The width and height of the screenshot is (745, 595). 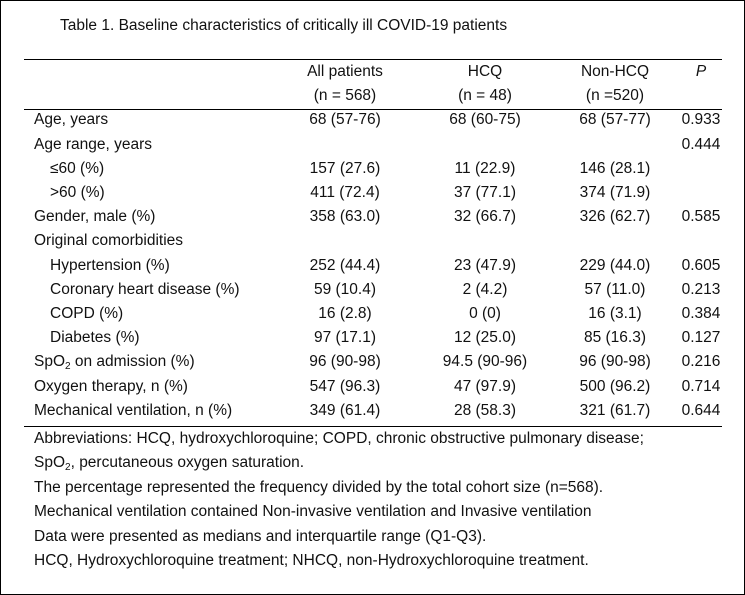 I want to click on cell-p-value: 0.933, so click(x=701, y=120).